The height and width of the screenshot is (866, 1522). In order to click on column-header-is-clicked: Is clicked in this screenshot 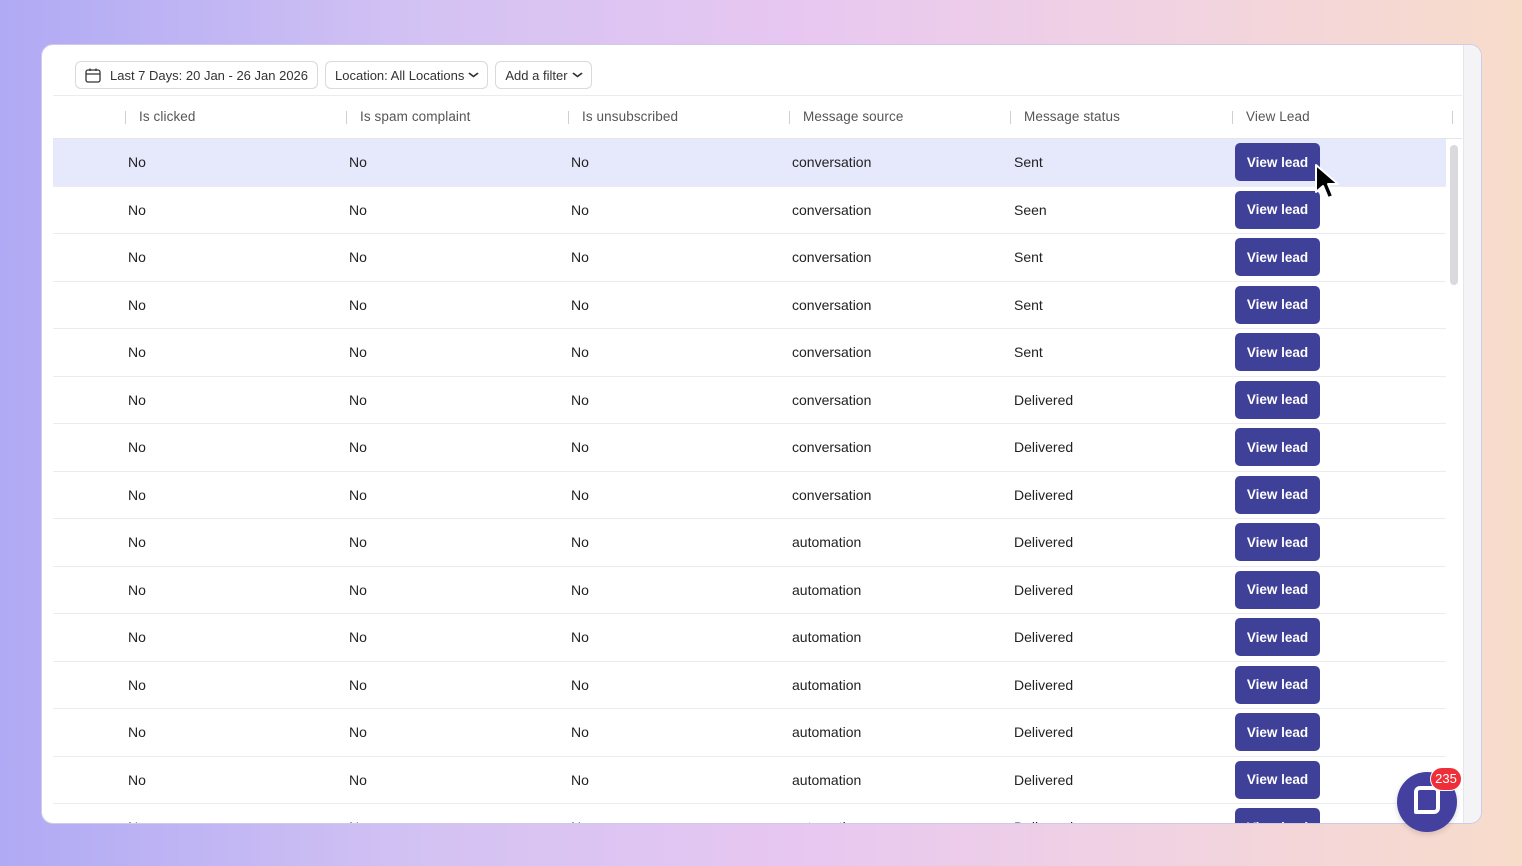, I will do `click(160, 117)`.